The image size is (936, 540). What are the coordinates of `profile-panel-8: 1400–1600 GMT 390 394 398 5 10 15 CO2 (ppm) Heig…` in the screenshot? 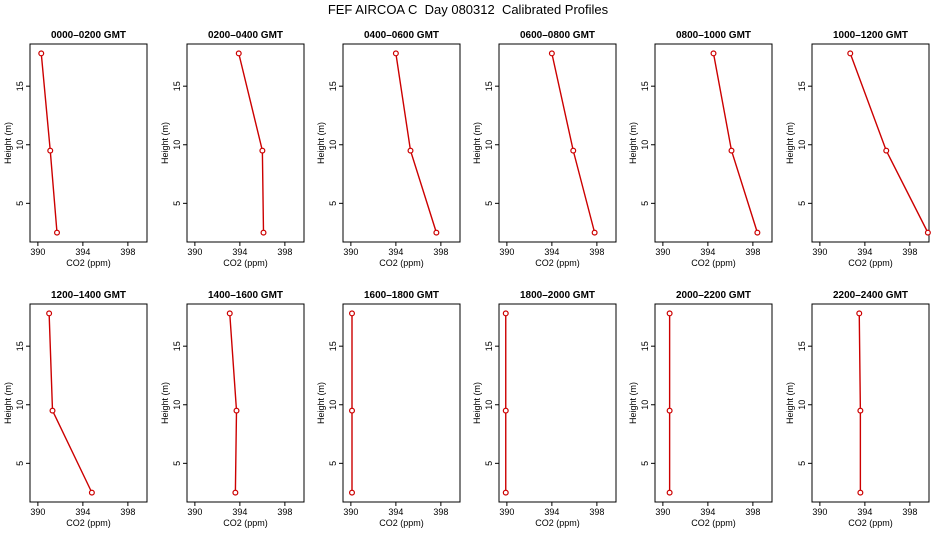 It's located at (232, 409).